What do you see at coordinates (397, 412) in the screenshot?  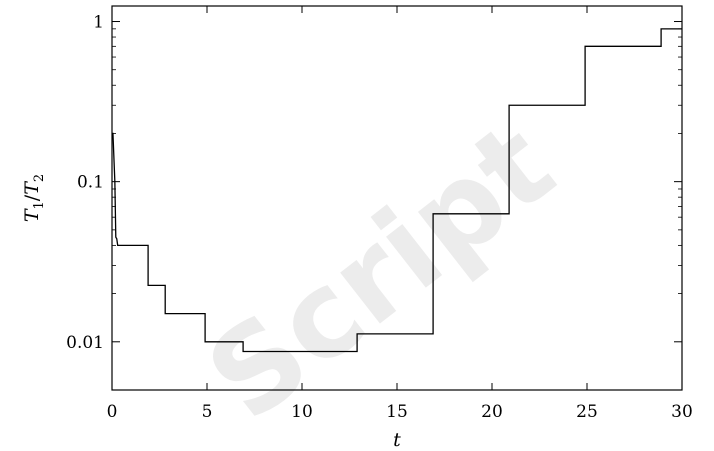 I see `x-tick-label: 15` at bounding box center [397, 412].